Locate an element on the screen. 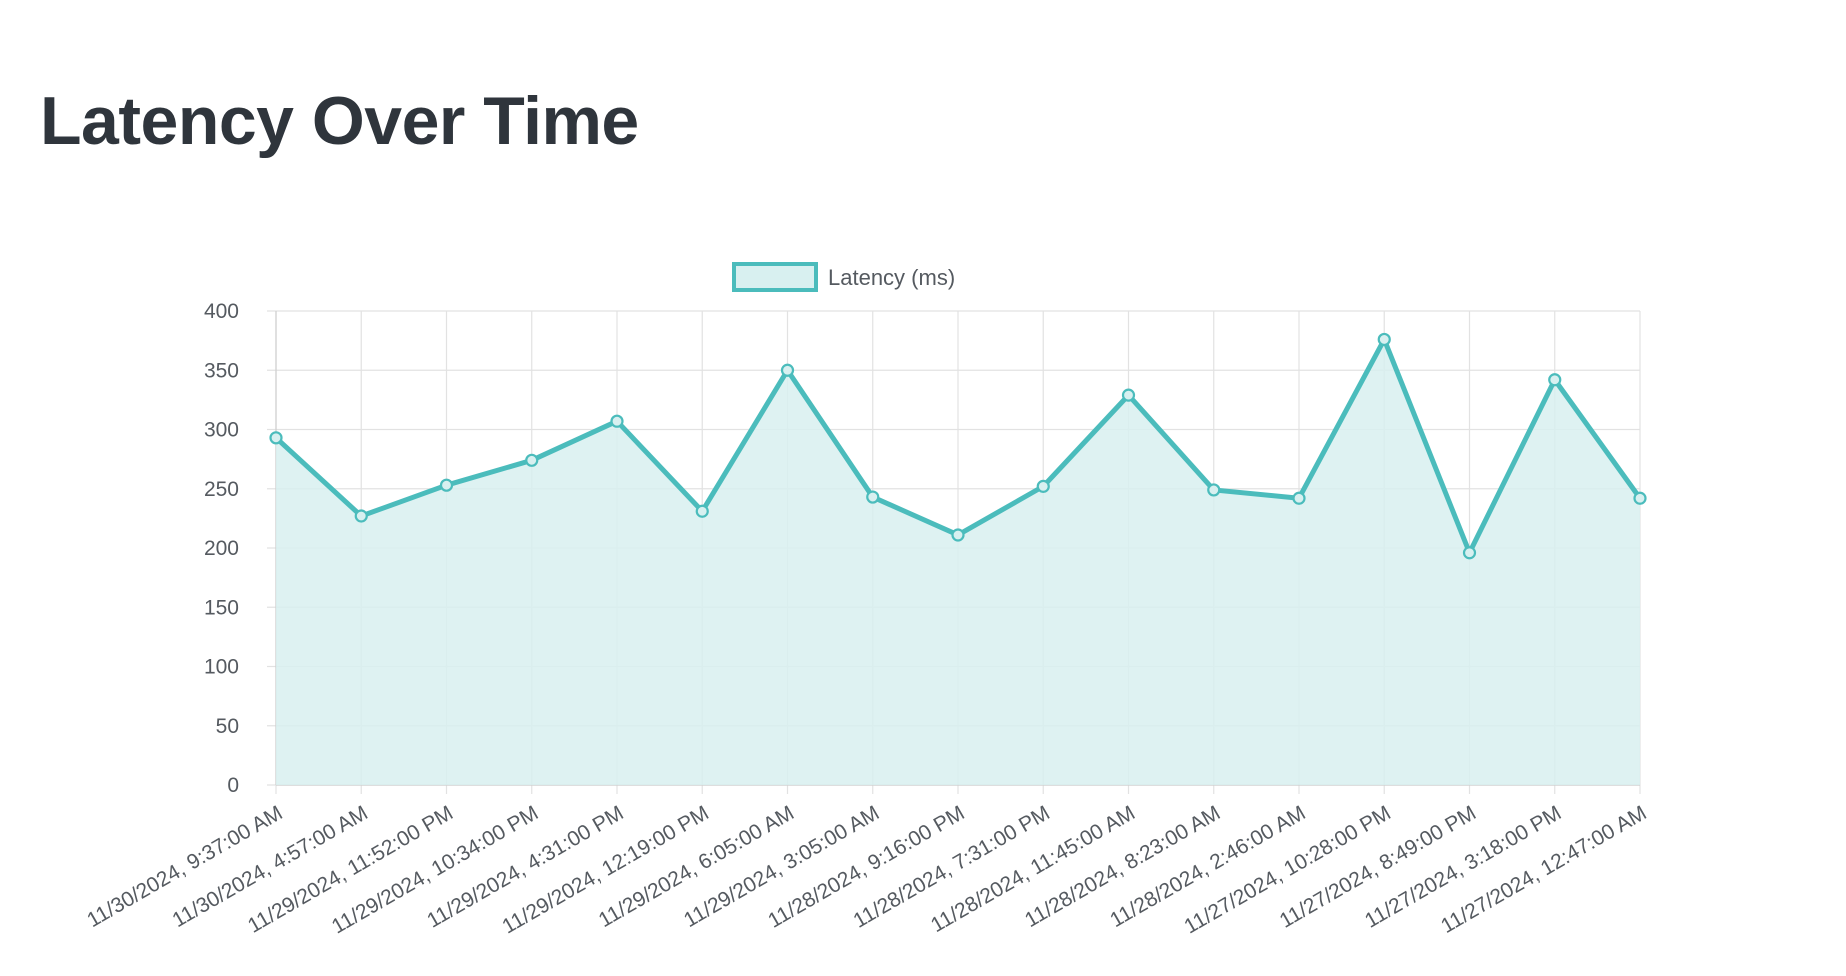 The height and width of the screenshot is (976, 1846). y-tick-label: 350 is located at coordinates (221, 370).